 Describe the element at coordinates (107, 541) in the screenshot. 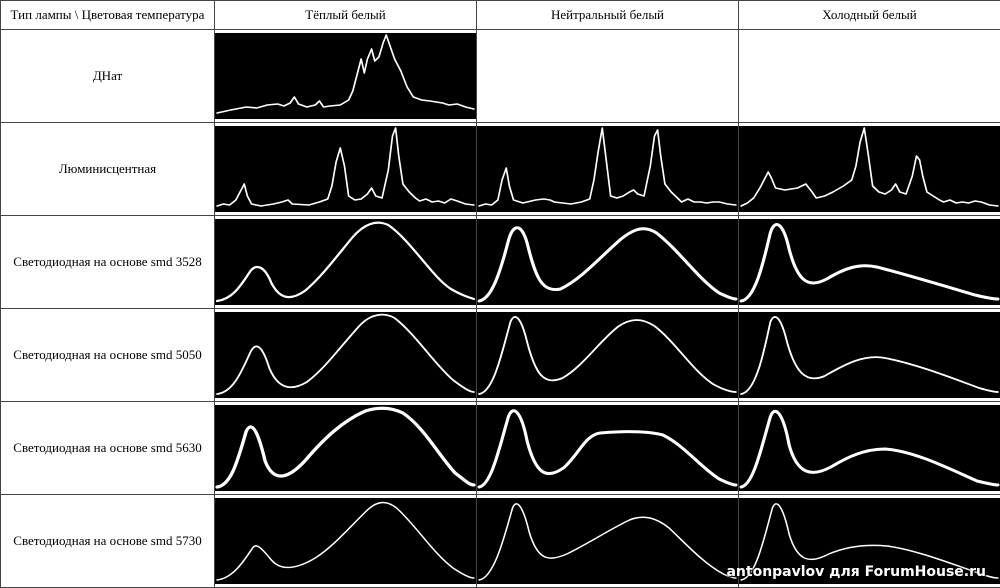

I see `row-label-smd5730: Светодиодная на основе smd 5730` at that location.